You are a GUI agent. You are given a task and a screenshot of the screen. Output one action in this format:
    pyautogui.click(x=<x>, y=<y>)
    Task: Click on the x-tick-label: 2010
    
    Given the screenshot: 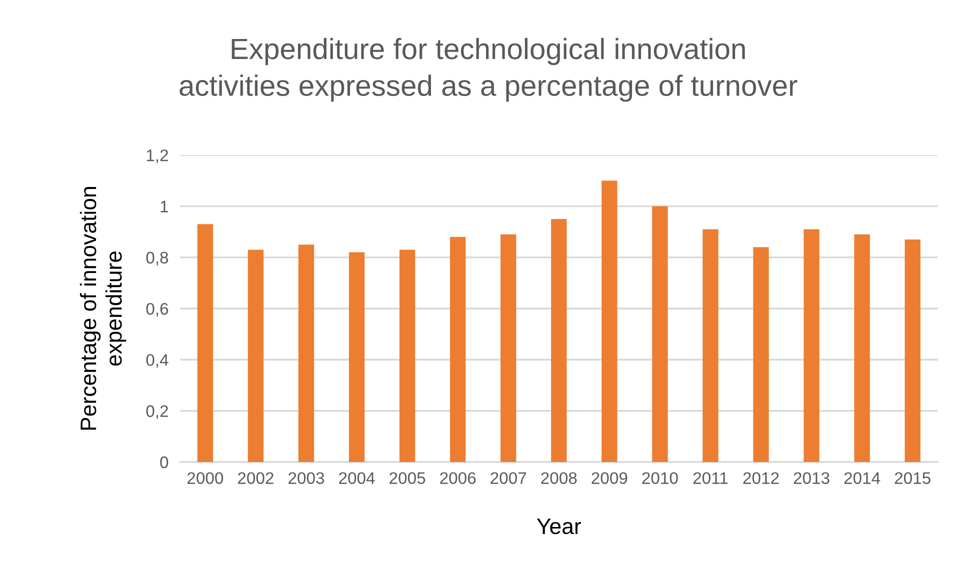 What is the action you would take?
    pyautogui.click(x=660, y=478)
    